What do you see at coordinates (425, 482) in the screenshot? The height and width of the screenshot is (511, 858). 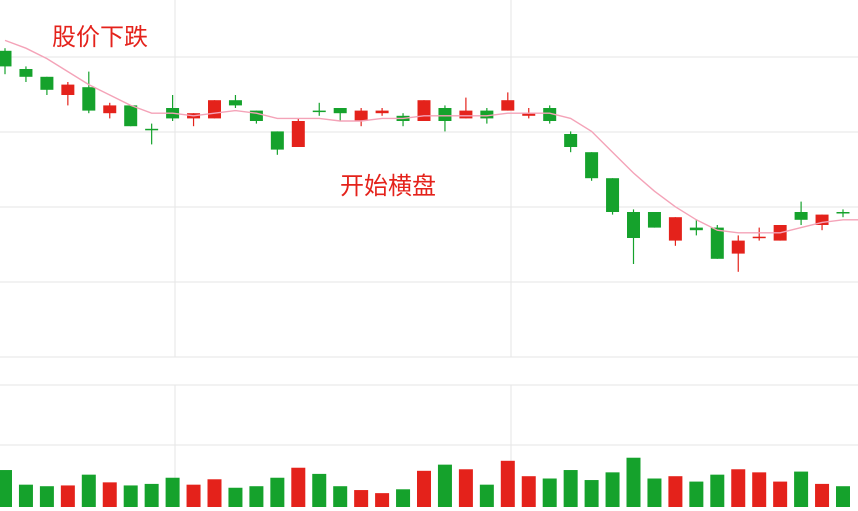 I see `volume-bars` at bounding box center [425, 482].